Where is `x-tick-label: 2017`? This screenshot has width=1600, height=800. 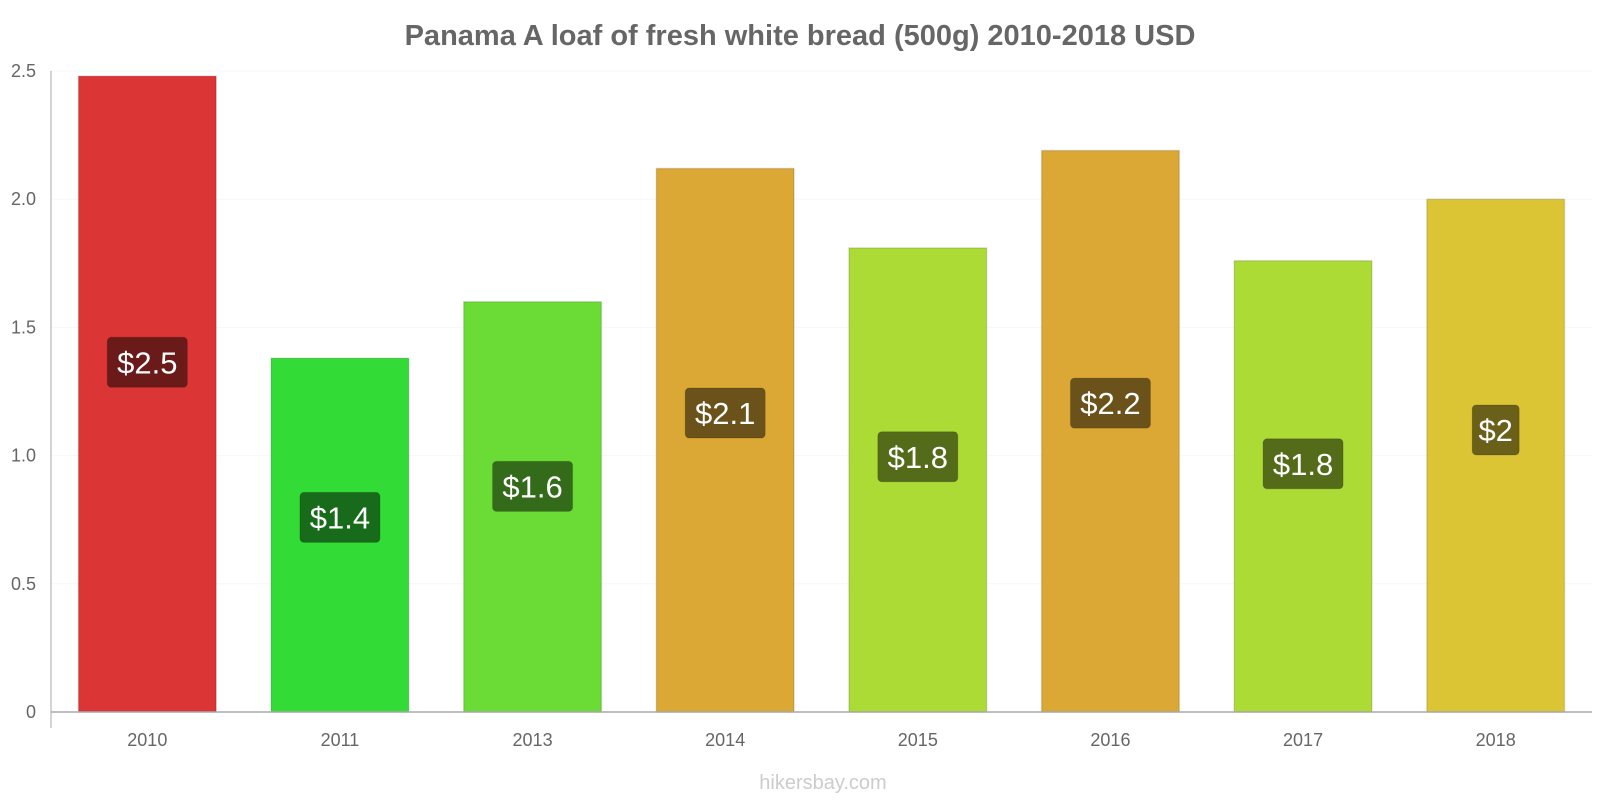
x-tick-label: 2017 is located at coordinates (1303, 740).